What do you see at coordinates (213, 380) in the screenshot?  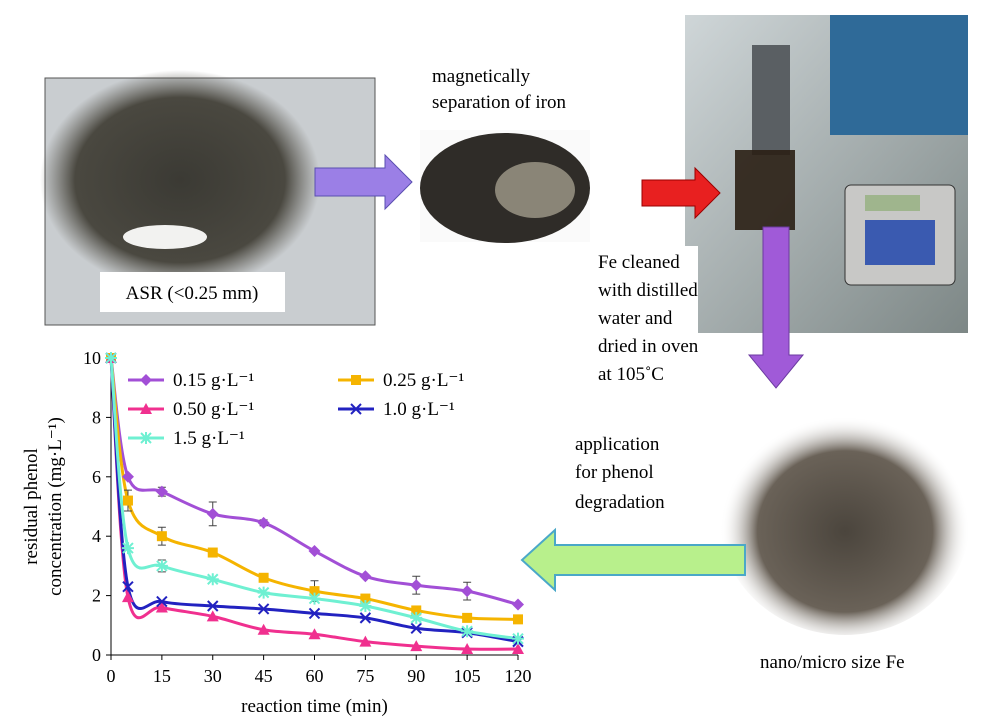 I see `legend-label: 0.15 g·L⁻¹` at bounding box center [213, 380].